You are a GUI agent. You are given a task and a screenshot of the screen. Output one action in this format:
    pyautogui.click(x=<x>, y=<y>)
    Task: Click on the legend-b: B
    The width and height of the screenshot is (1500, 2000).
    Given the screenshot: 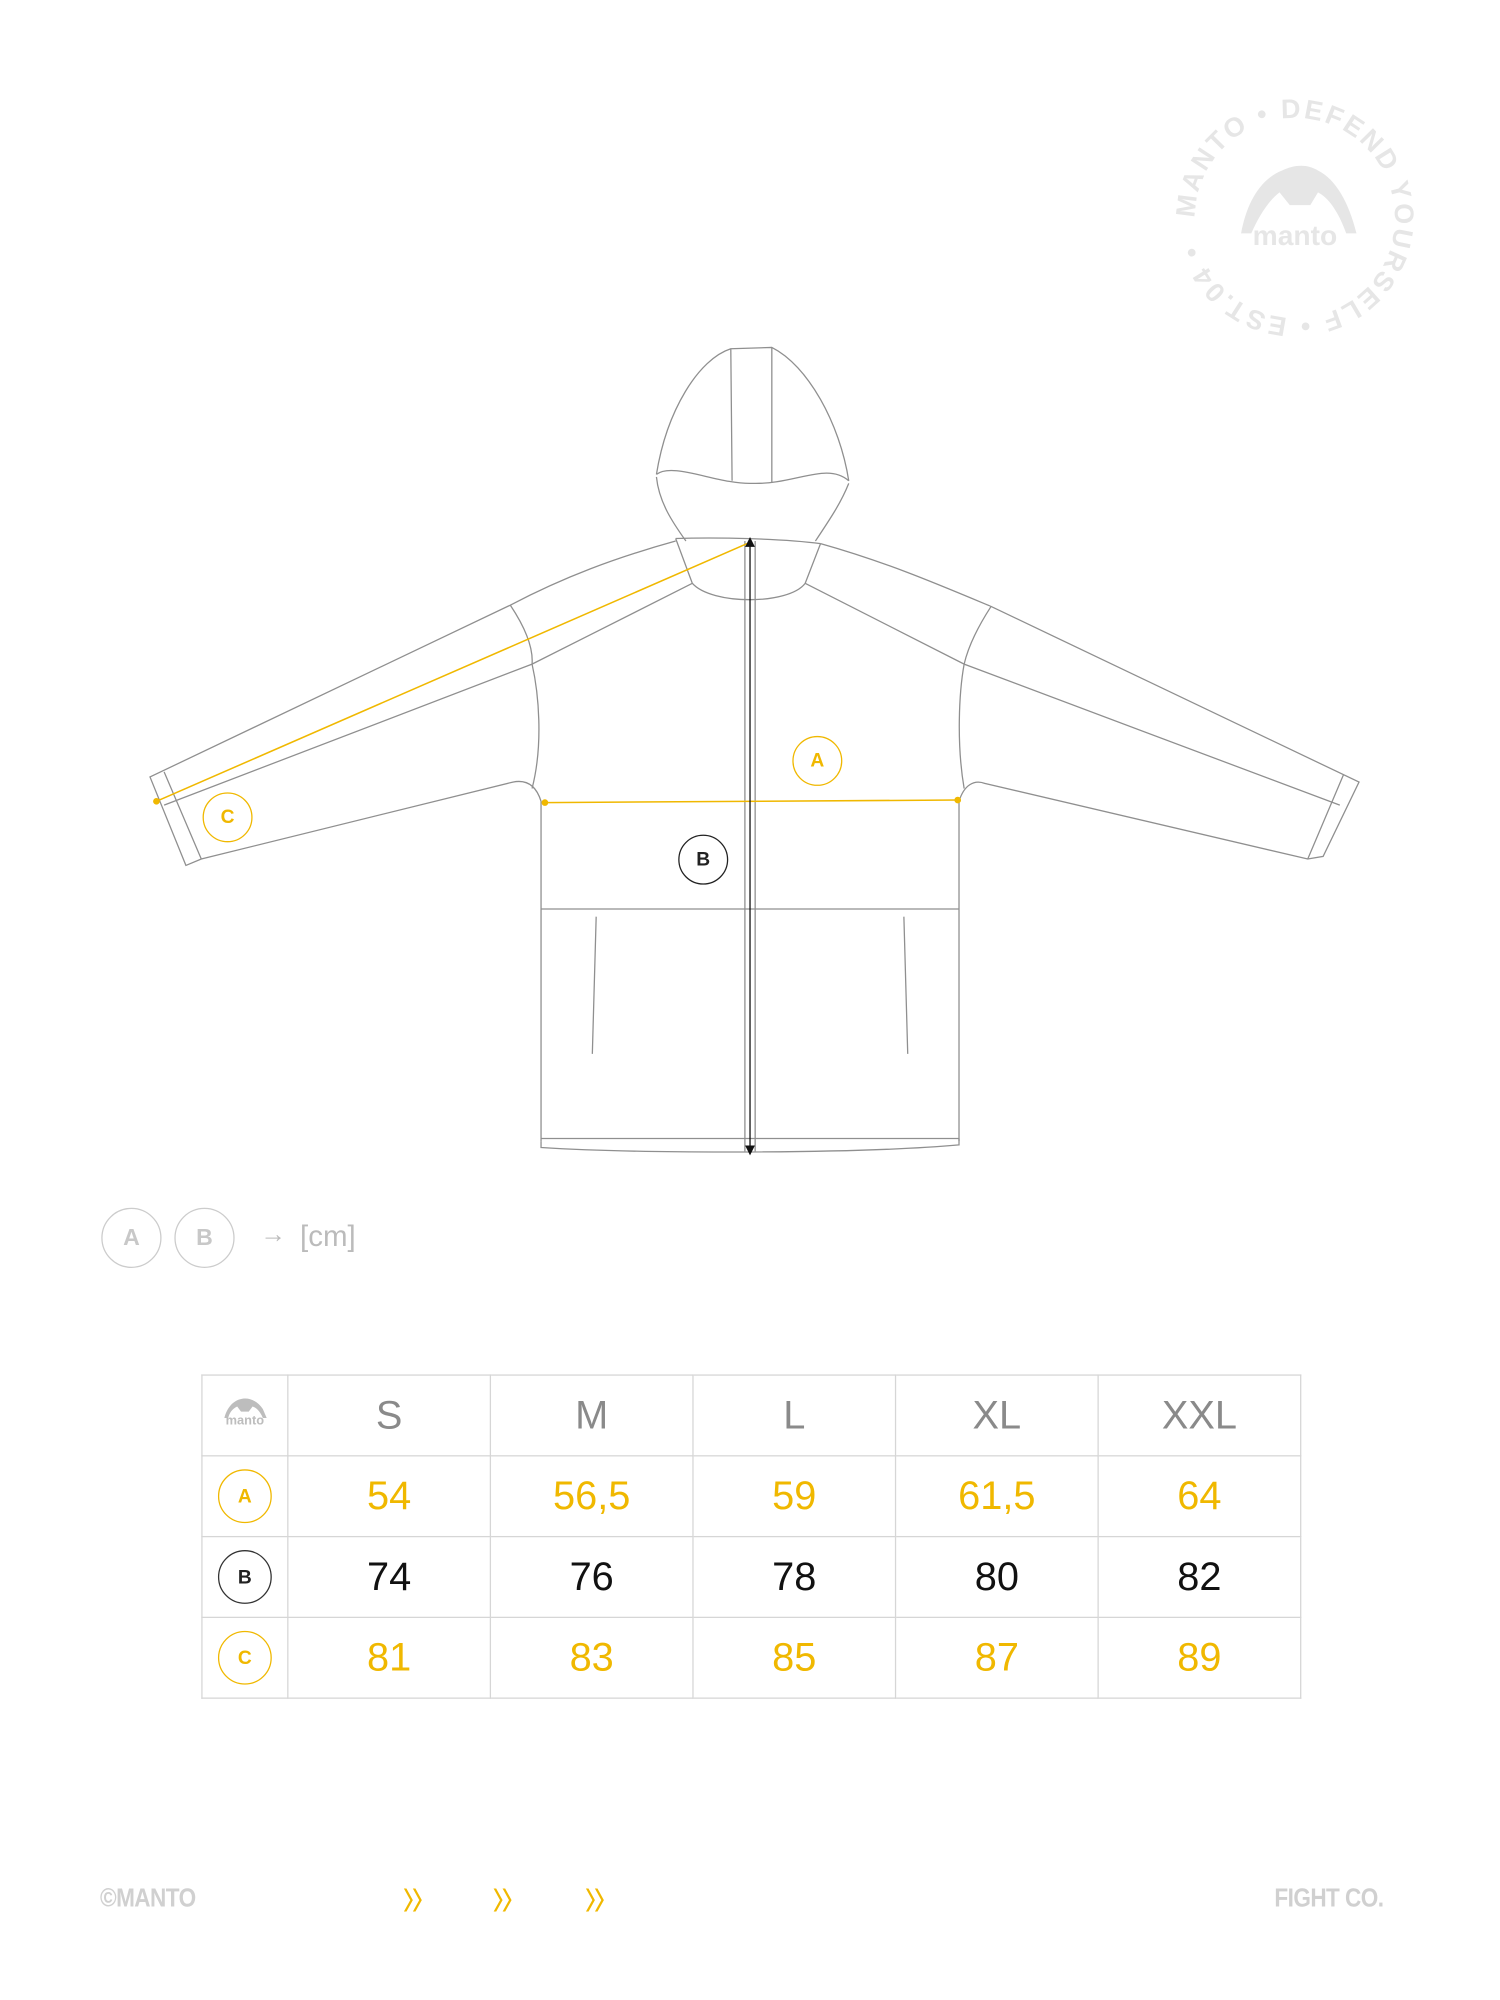 What is the action you would take?
    pyautogui.click(x=204, y=1237)
    